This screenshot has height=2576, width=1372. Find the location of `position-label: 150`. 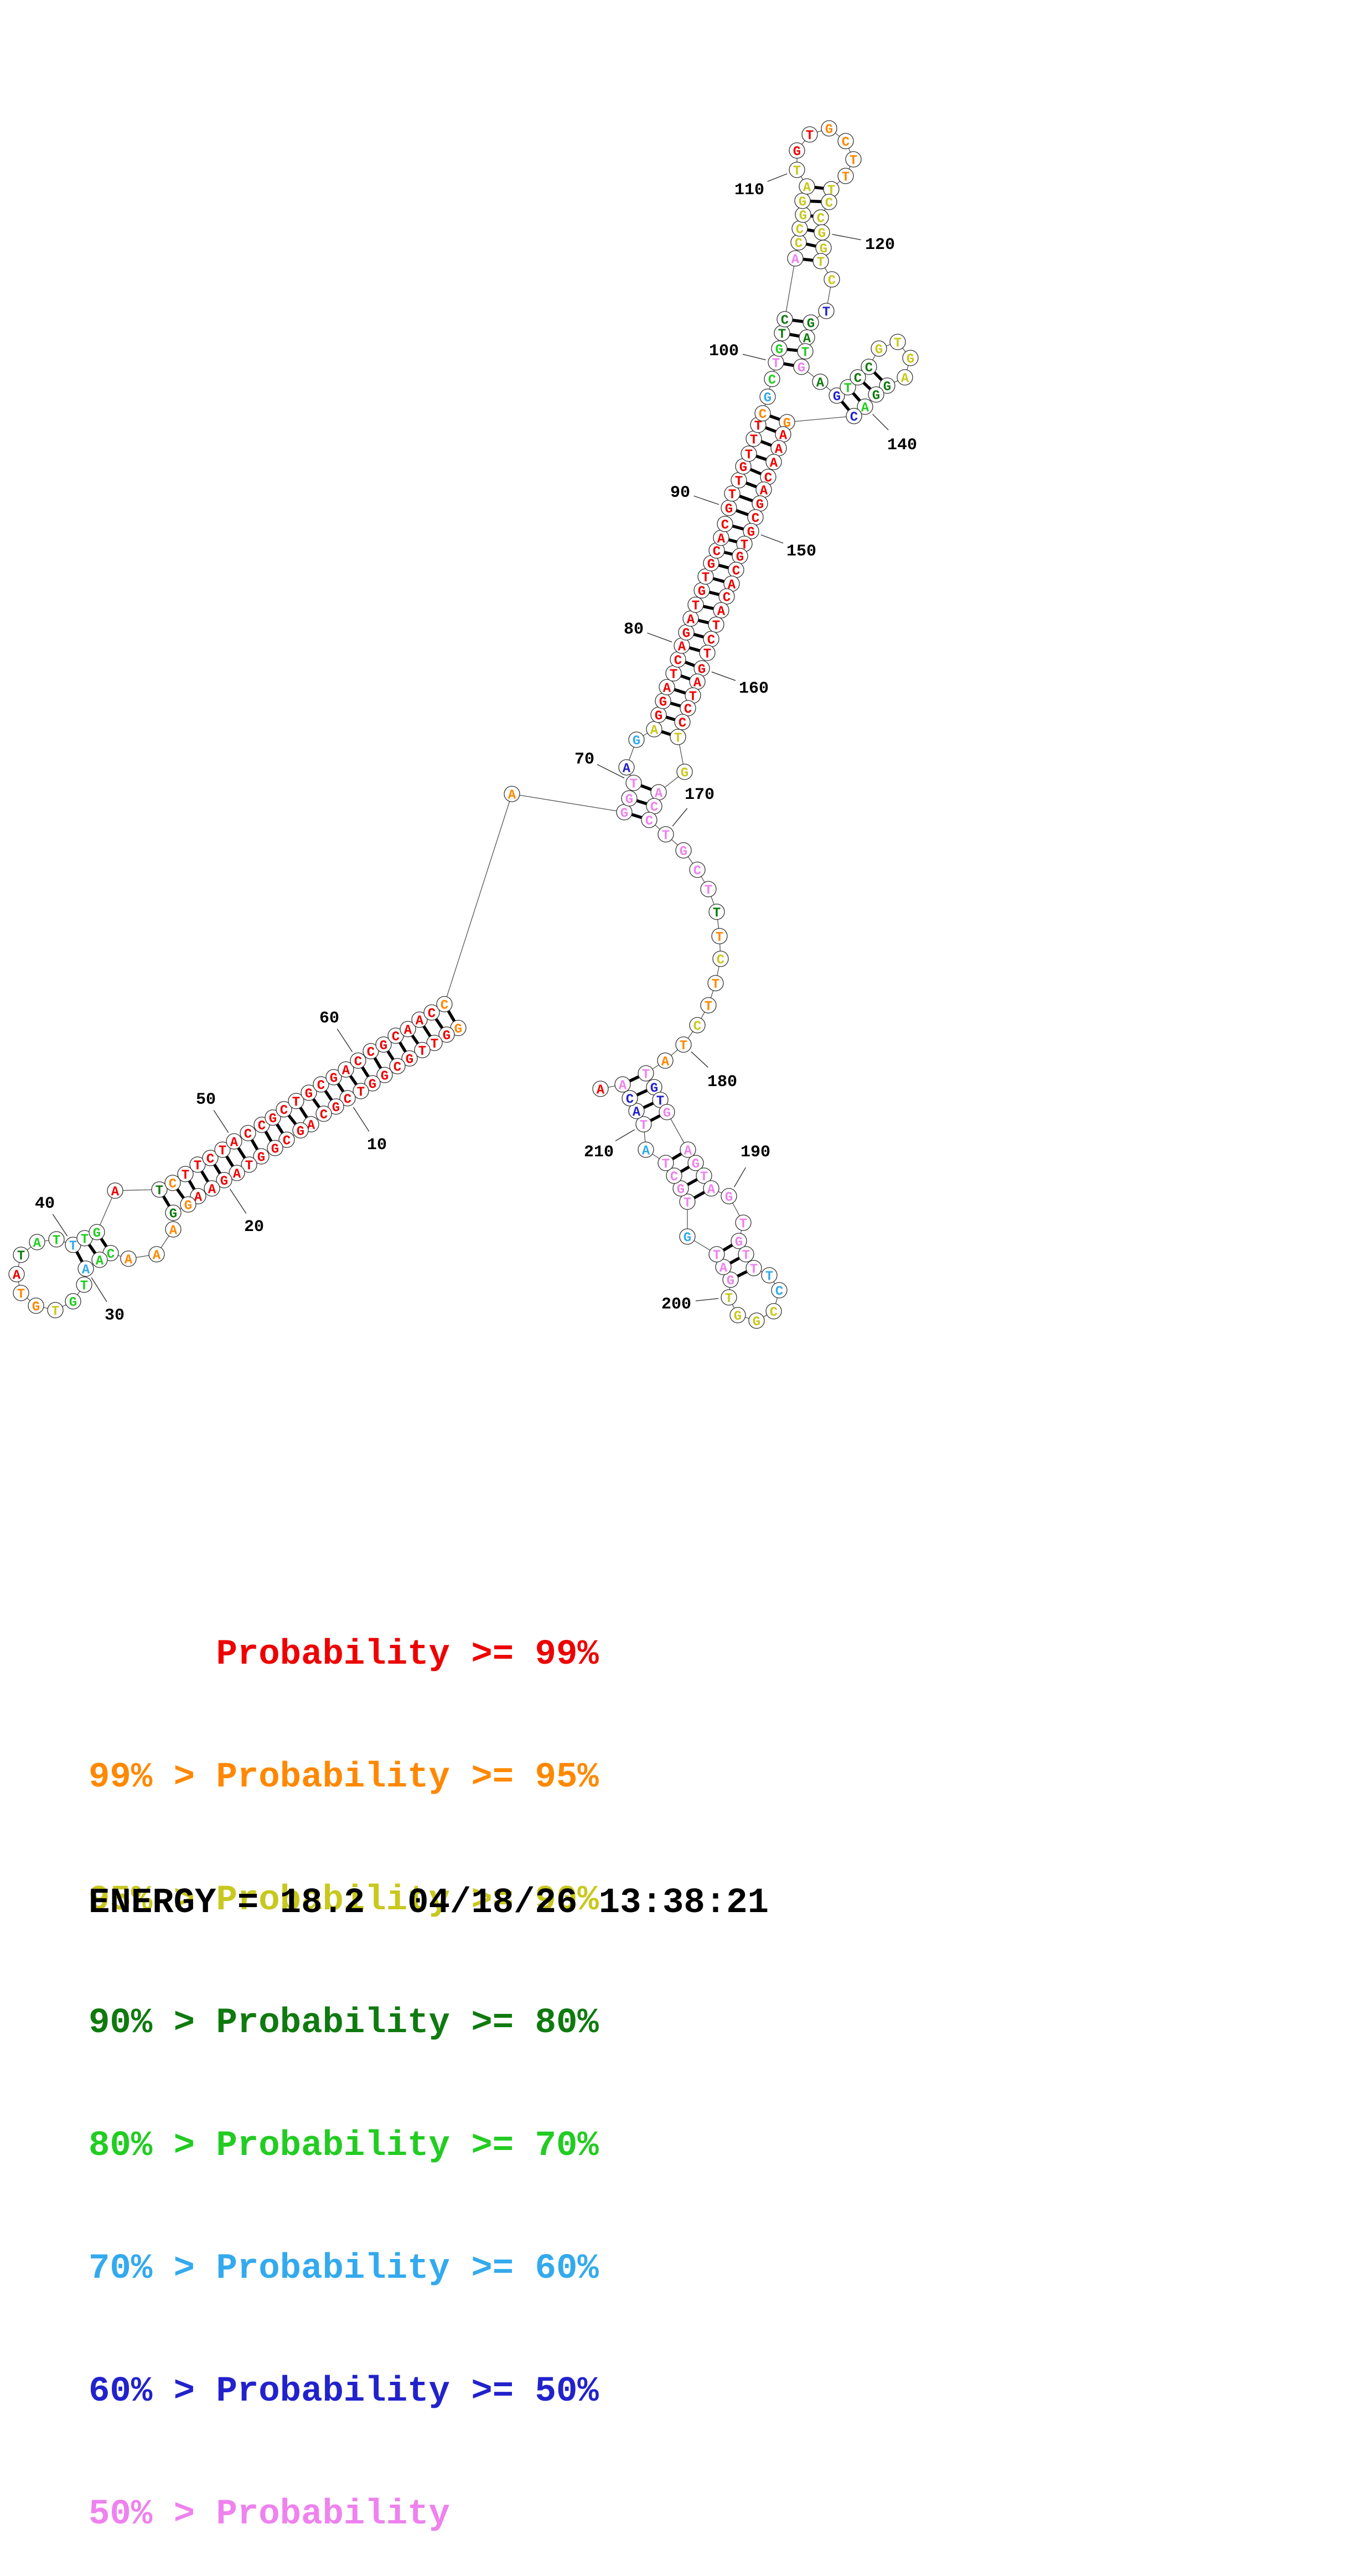

position-label: 150 is located at coordinates (801, 551).